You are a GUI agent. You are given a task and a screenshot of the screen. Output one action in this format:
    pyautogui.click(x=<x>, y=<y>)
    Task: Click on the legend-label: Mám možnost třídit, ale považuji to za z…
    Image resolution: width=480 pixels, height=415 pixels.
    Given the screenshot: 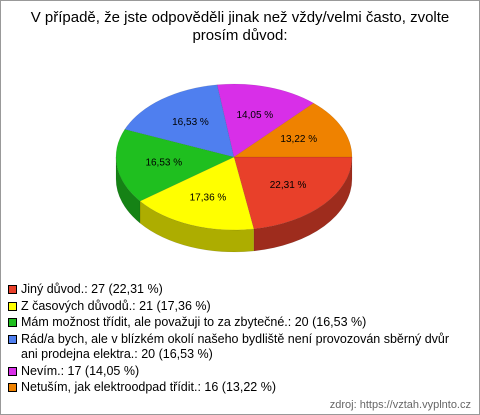 What is the action you would take?
    pyautogui.click(x=194, y=322)
    